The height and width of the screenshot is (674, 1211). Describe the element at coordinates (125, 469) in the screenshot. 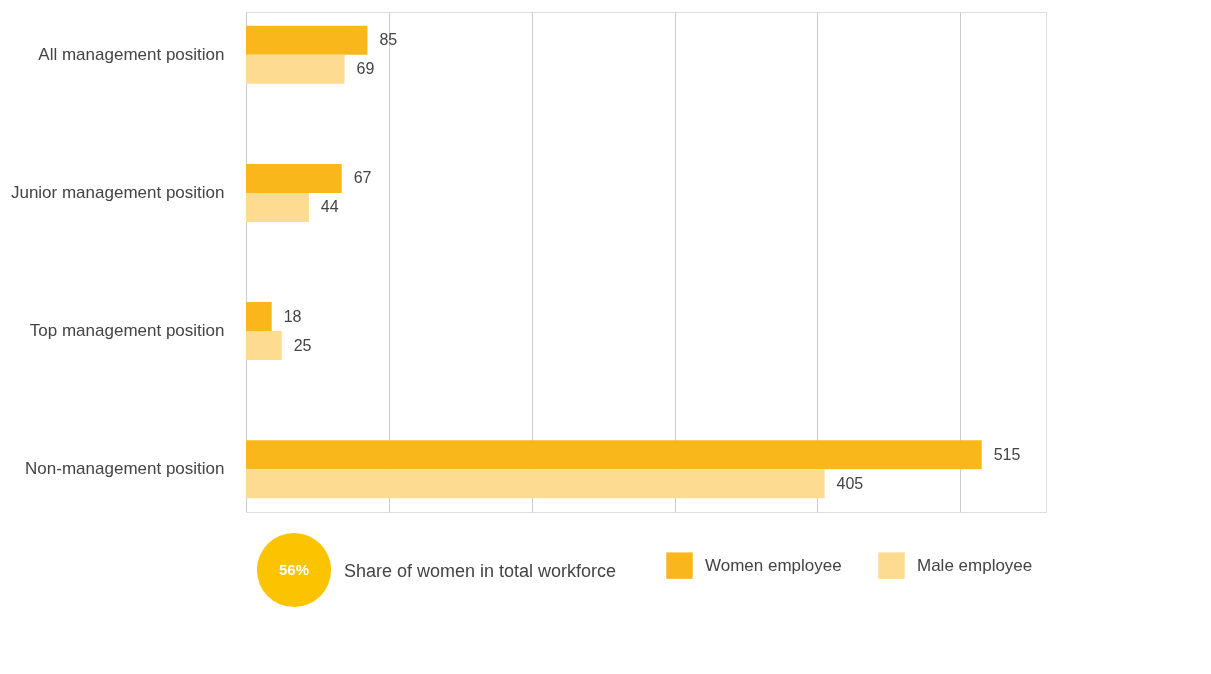

I see `y-tick-label: Non-management position` at that location.